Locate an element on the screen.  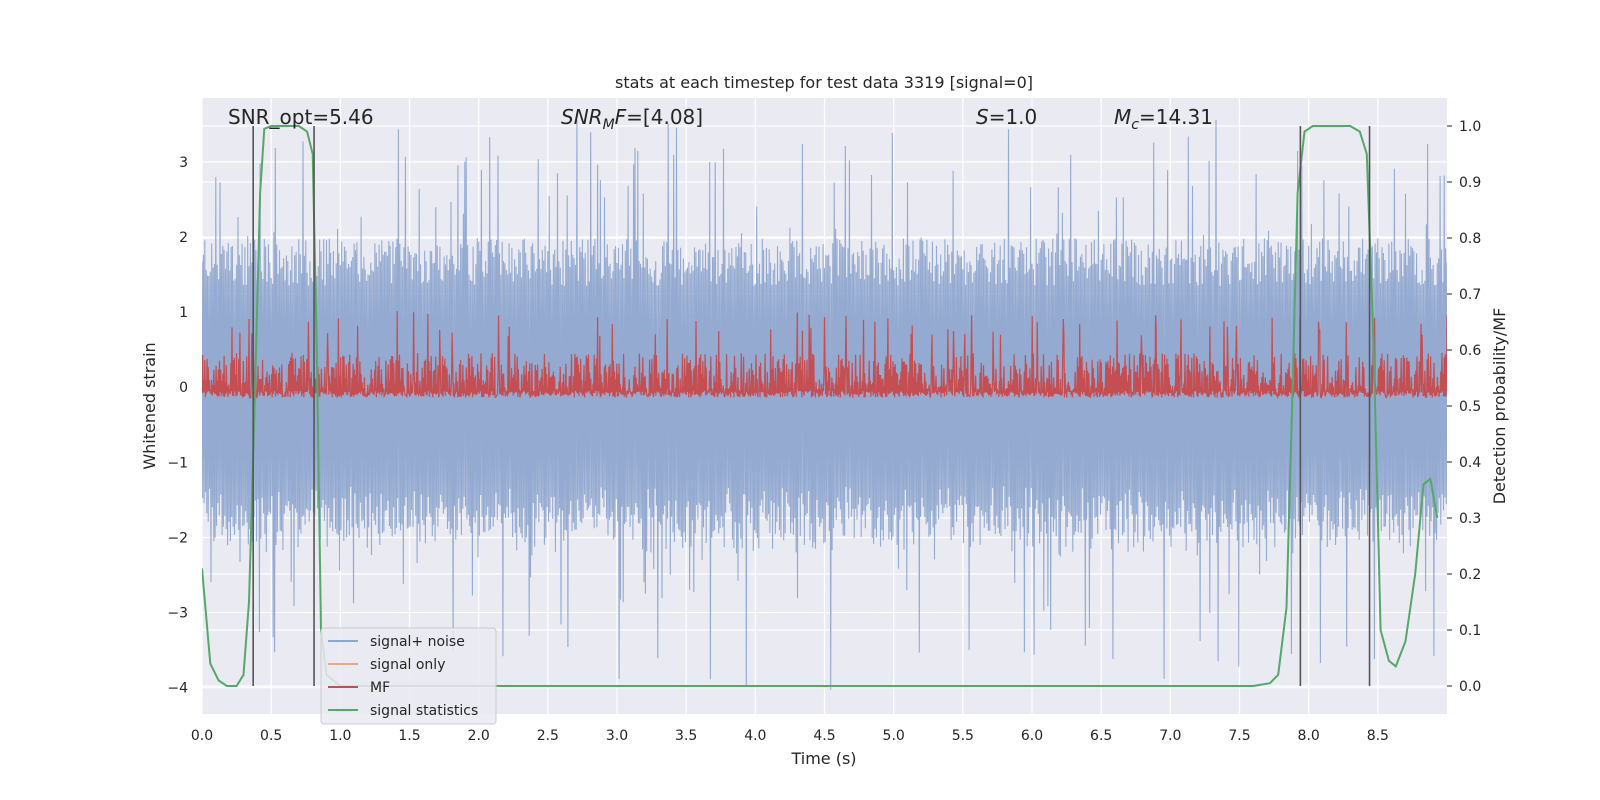
left-tick-label: −4 is located at coordinates (177, 689).